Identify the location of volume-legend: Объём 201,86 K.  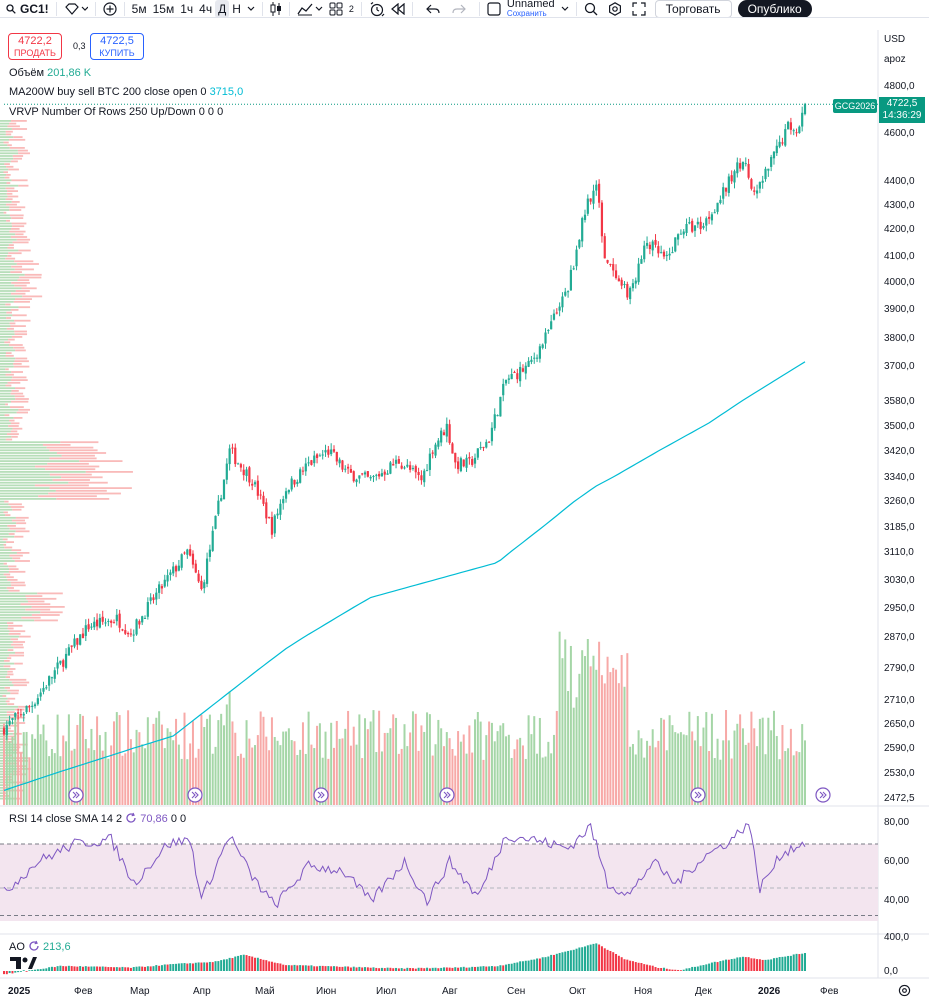
(50, 73).